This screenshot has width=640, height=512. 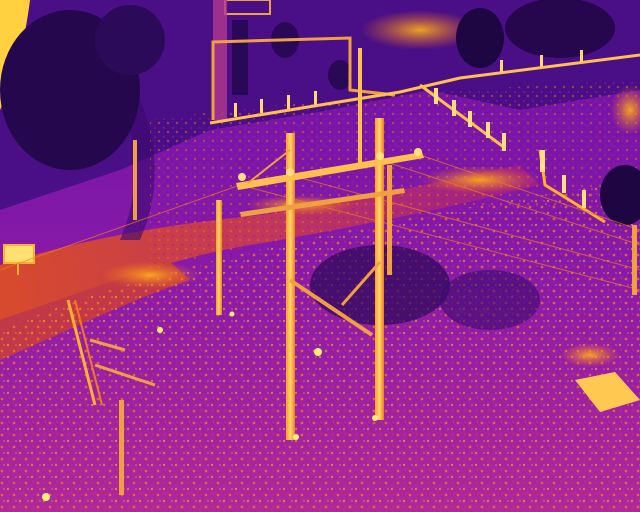 What do you see at coordinates (19, 254) in the screenshot?
I see `sign` at bounding box center [19, 254].